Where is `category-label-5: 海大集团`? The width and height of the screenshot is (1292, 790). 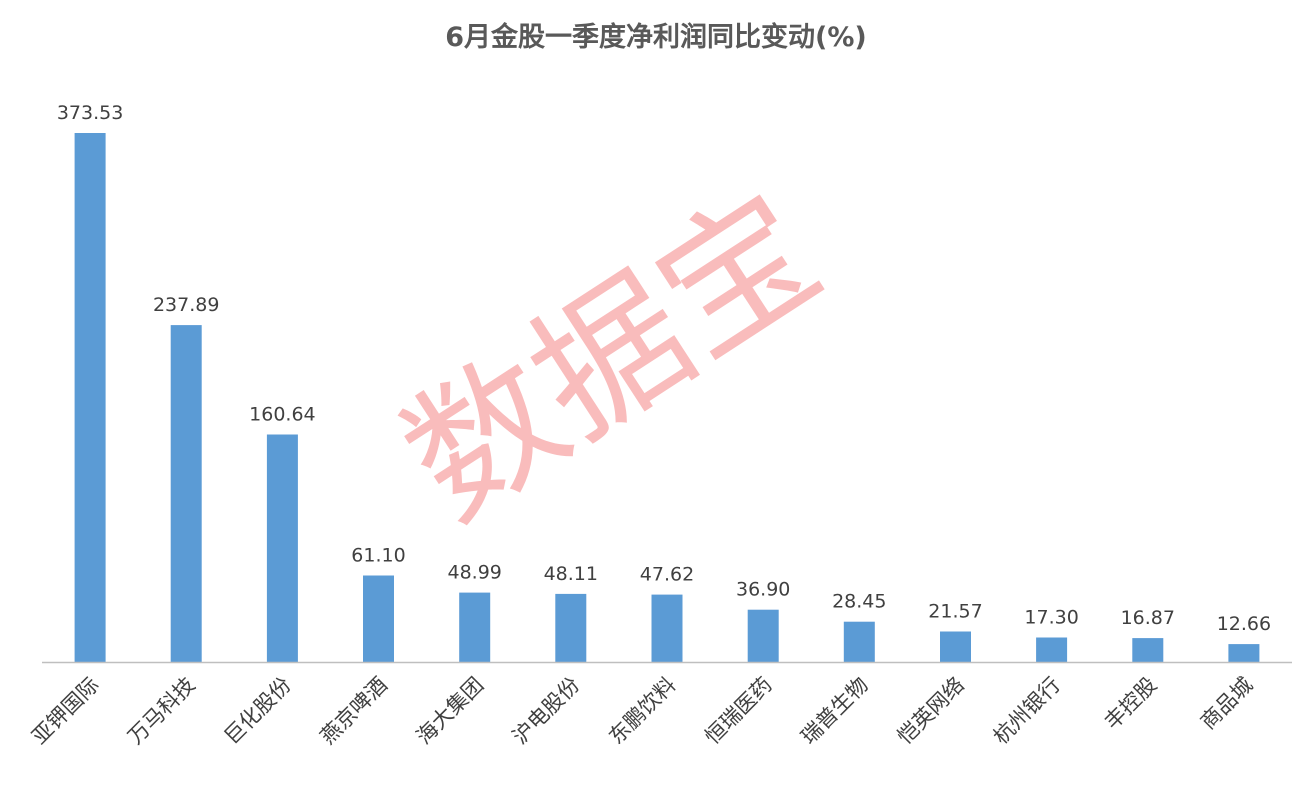
category-label-5: 海大集团 is located at coordinates (450, 711).